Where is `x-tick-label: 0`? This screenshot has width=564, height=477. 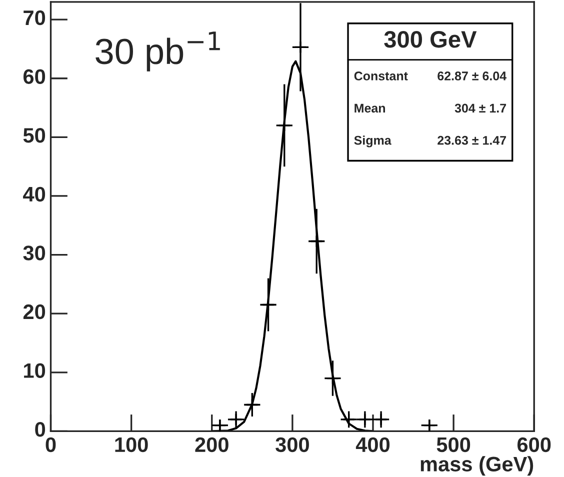 x-tick-label: 0 is located at coordinates (51, 444).